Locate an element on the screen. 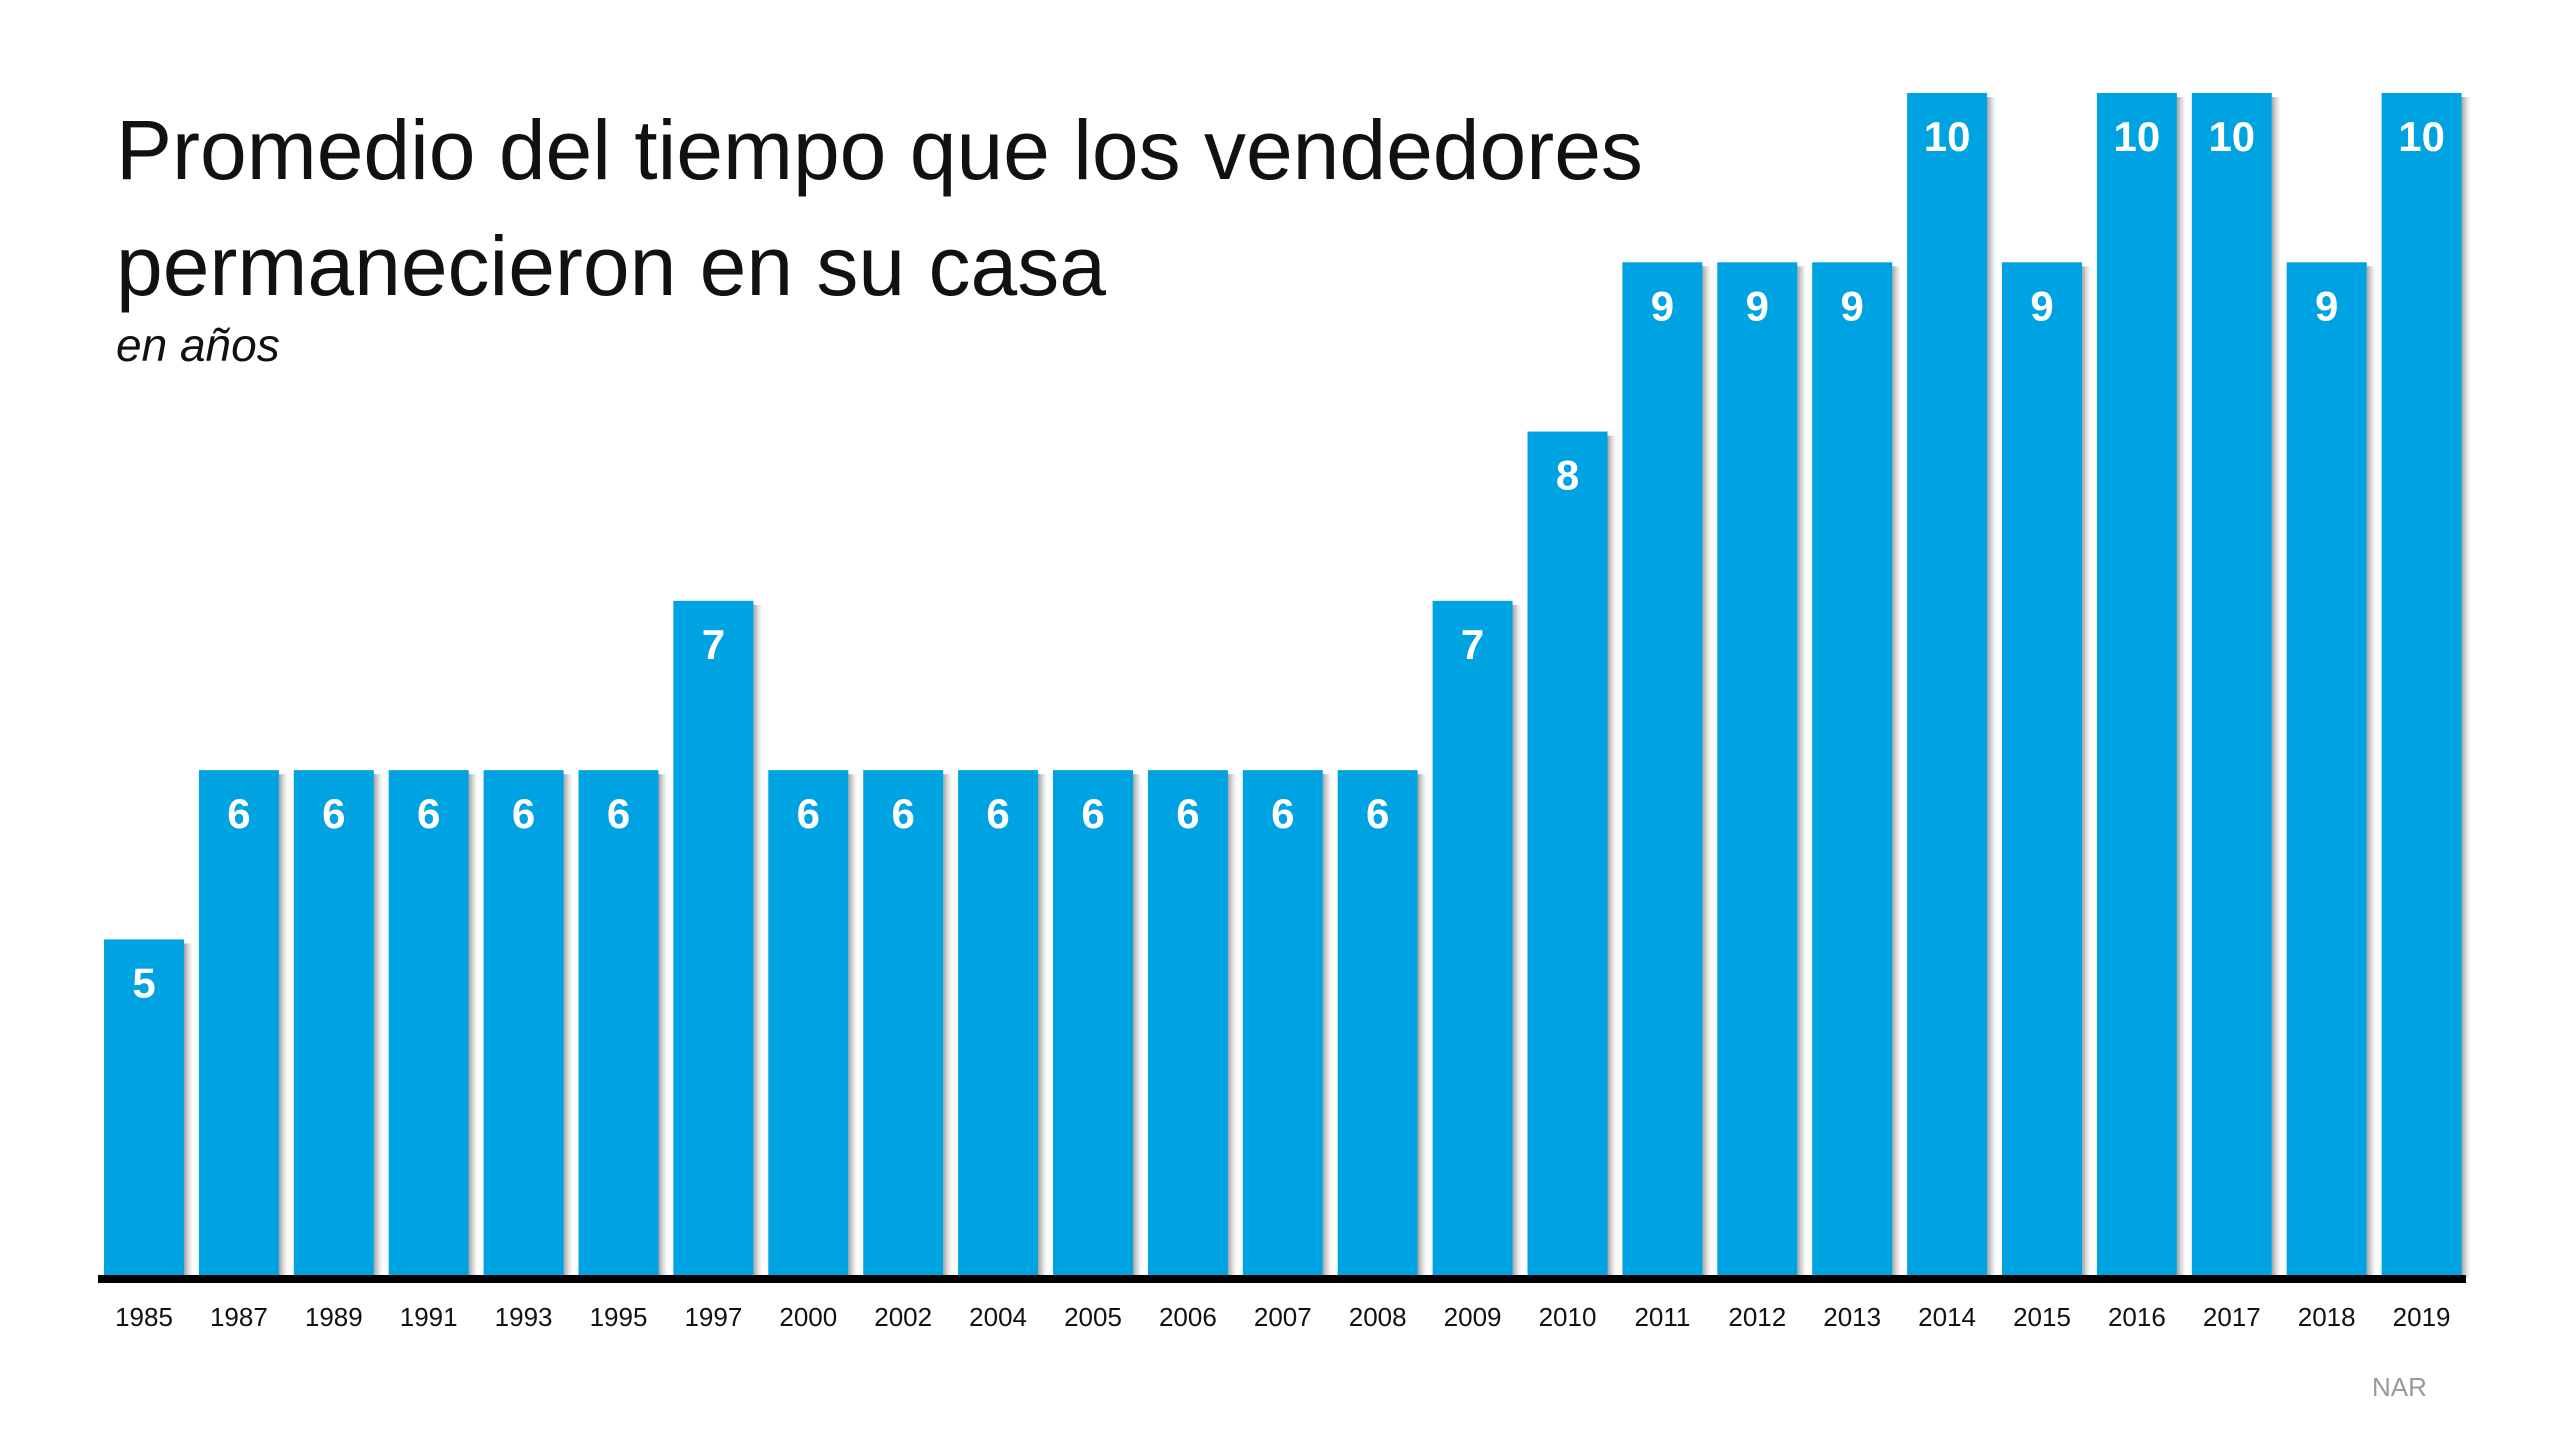  bar-2019 is located at coordinates (2421, 685).